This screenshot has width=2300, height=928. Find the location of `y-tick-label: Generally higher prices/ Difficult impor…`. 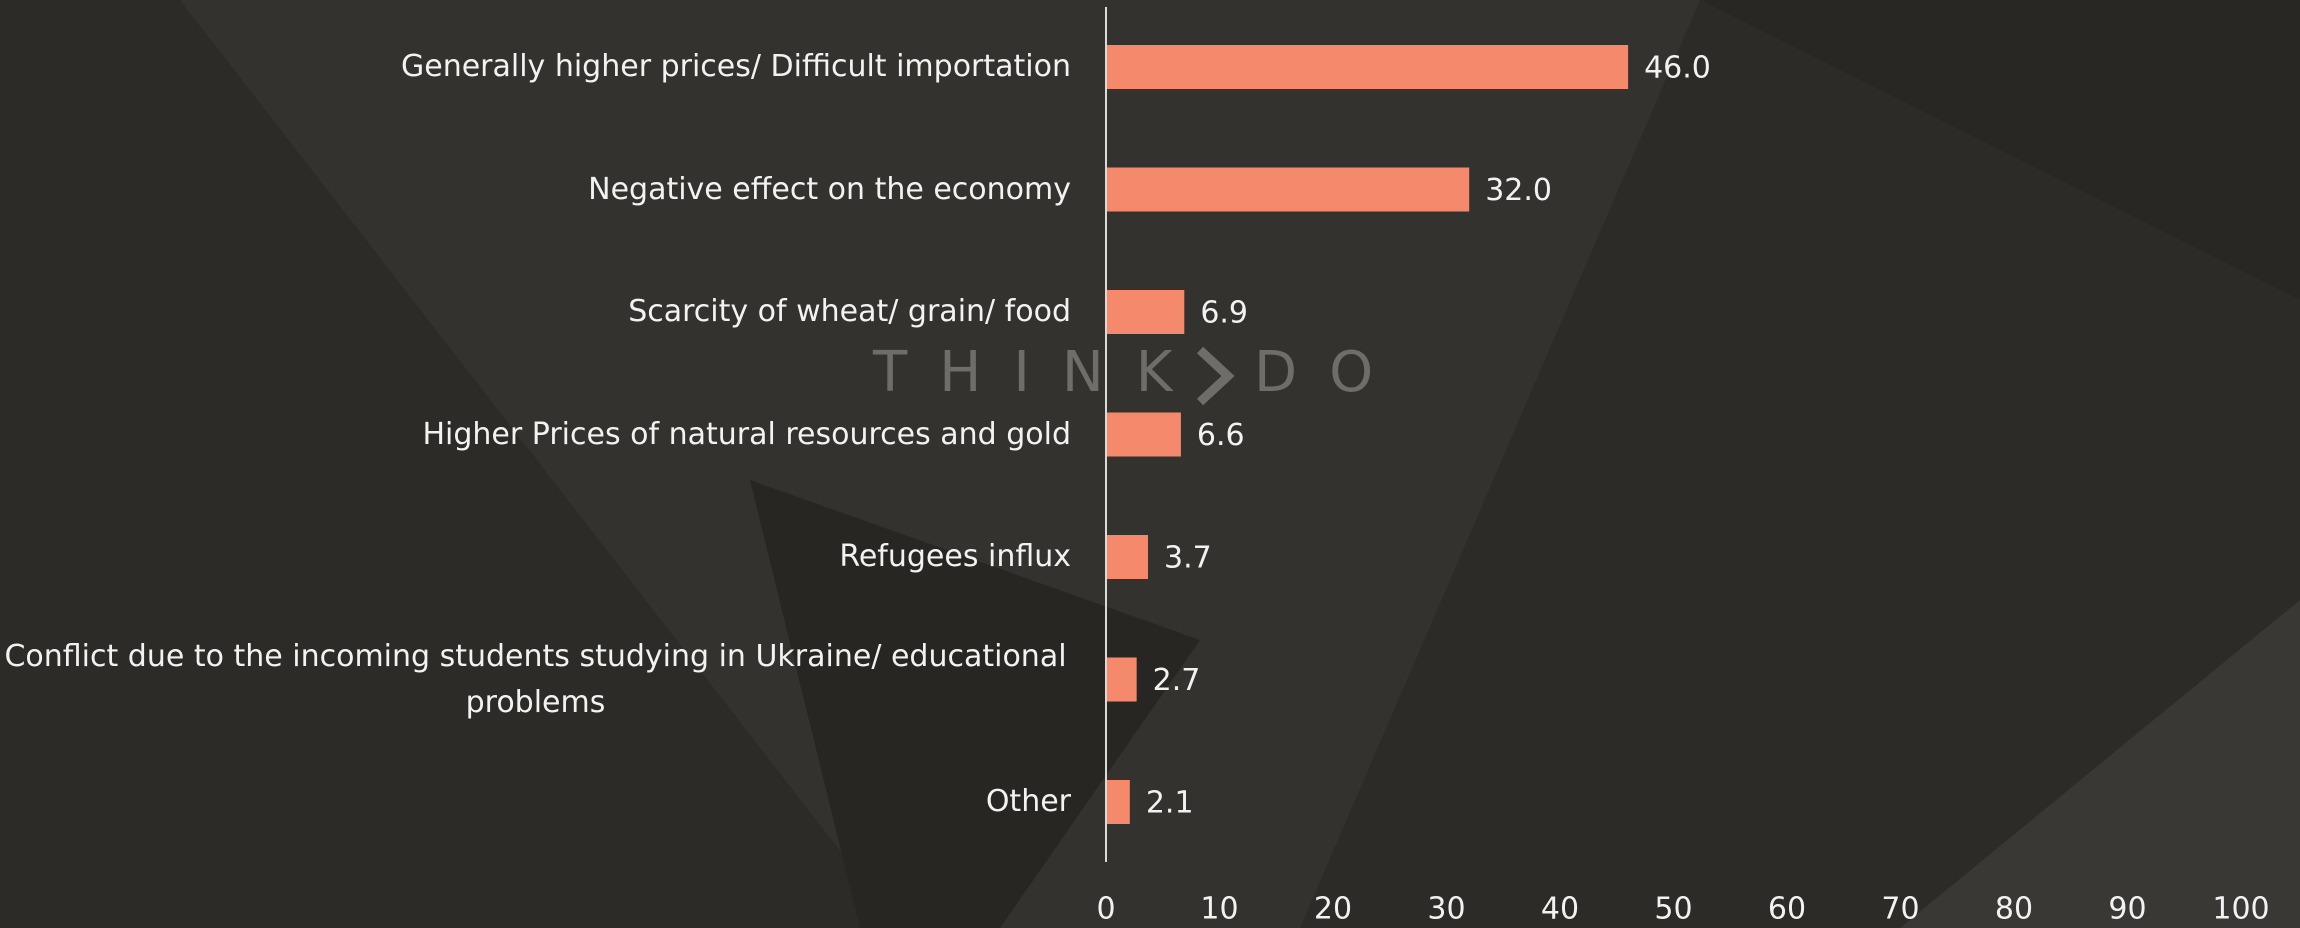

y-tick-label: Generally higher prices/ Difficult impor… is located at coordinates (735, 66).